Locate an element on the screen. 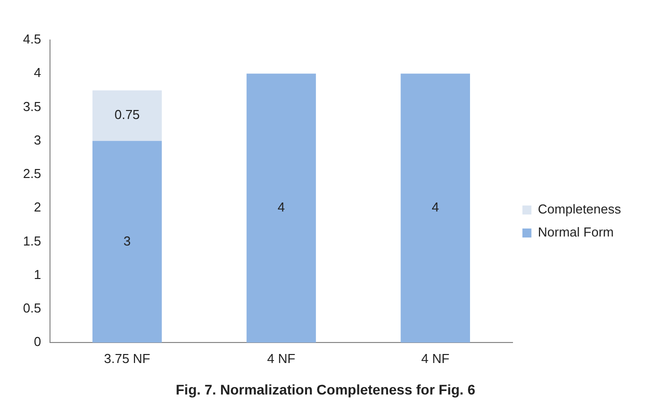 This screenshot has height=408, width=651. text: Fig. 7. Normalization Completeness for Fig. 6 is located at coordinates (326, 389).